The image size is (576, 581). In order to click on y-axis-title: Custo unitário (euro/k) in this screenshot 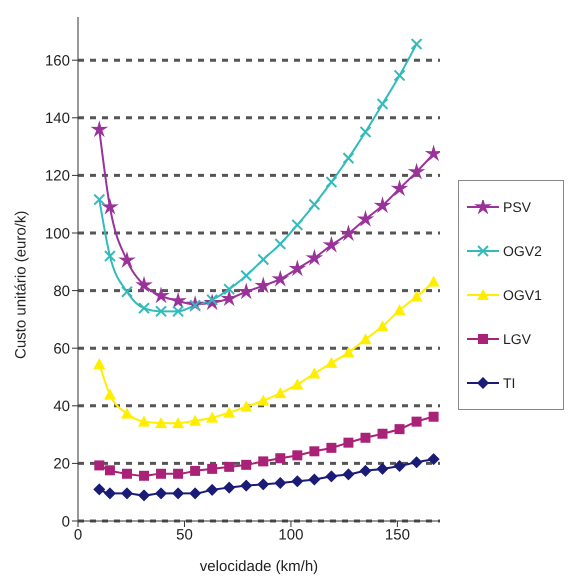, I will do `click(21, 284)`.